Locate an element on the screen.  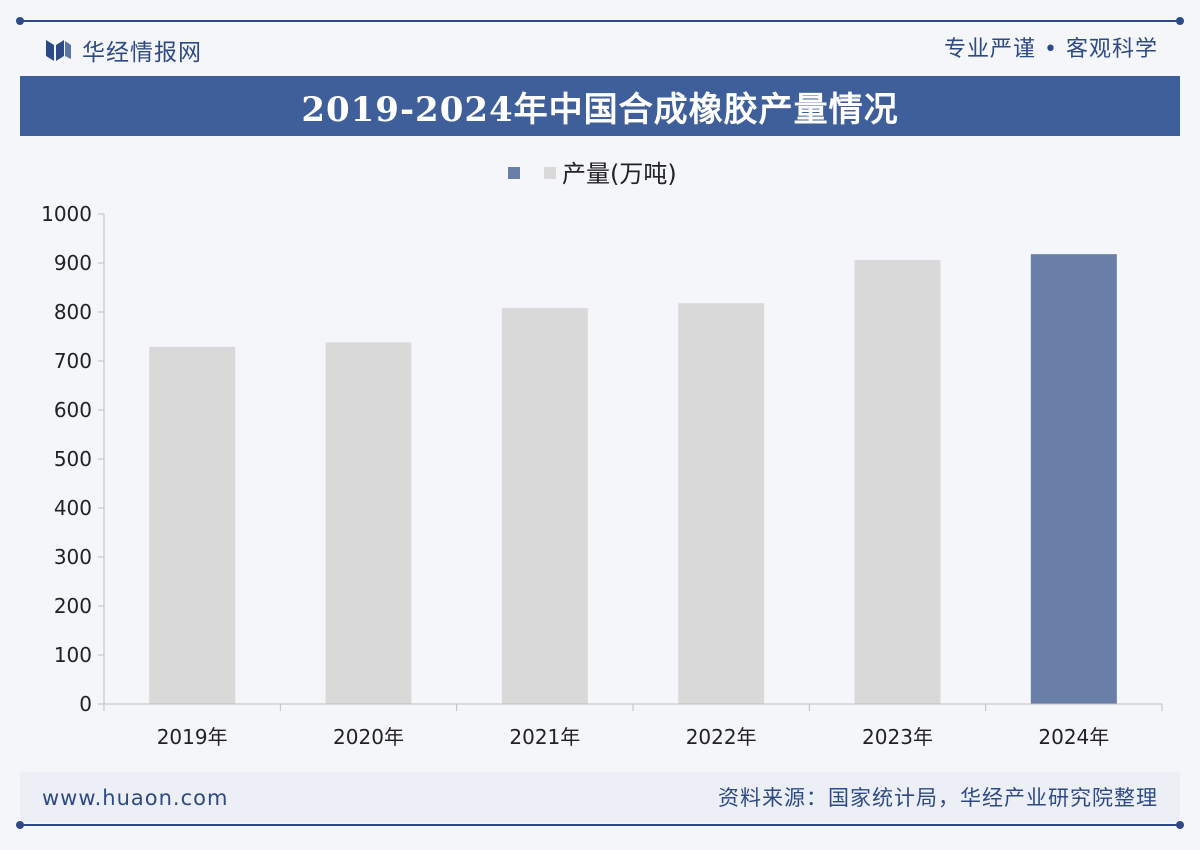
legend-swatch-highlight is located at coordinates (514, 173).